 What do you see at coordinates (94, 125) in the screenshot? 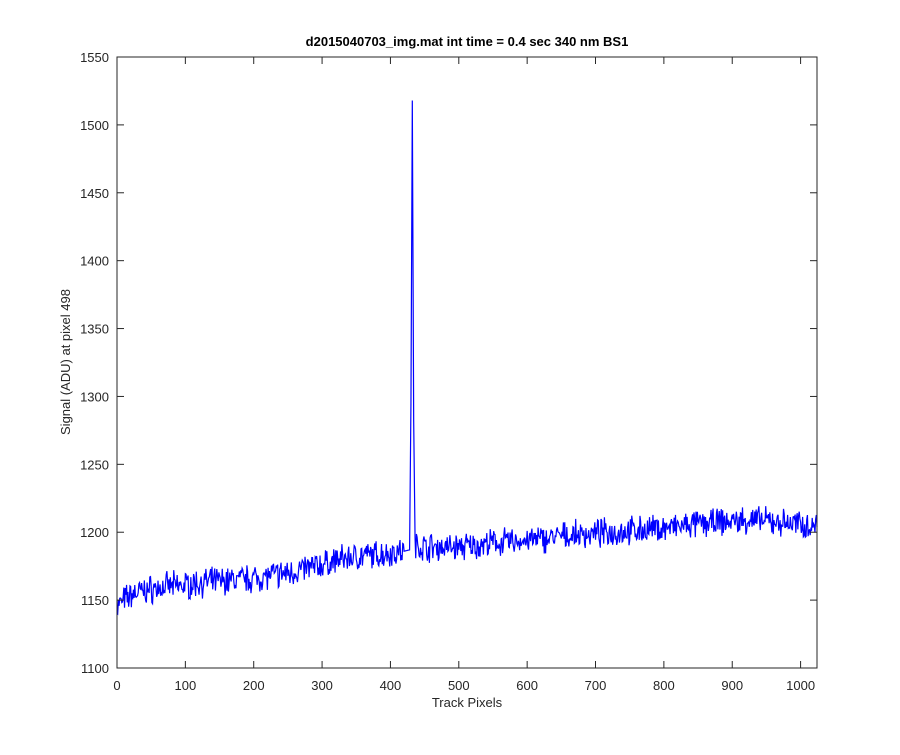
I see `y-tick-label: 1500` at bounding box center [94, 125].